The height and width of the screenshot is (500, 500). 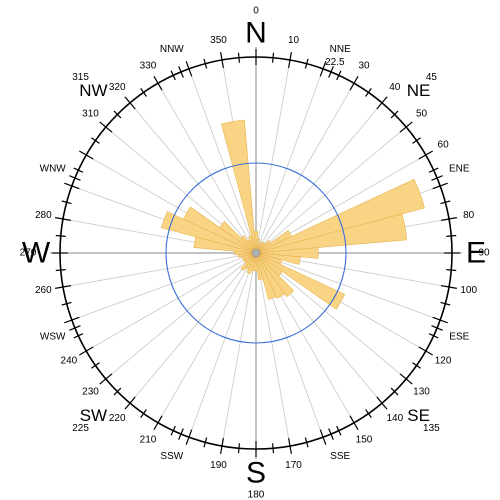 What do you see at coordinates (364, 440) in the screenshot?
I see `degree-label-150: 150` at bounding box center [364, 440].